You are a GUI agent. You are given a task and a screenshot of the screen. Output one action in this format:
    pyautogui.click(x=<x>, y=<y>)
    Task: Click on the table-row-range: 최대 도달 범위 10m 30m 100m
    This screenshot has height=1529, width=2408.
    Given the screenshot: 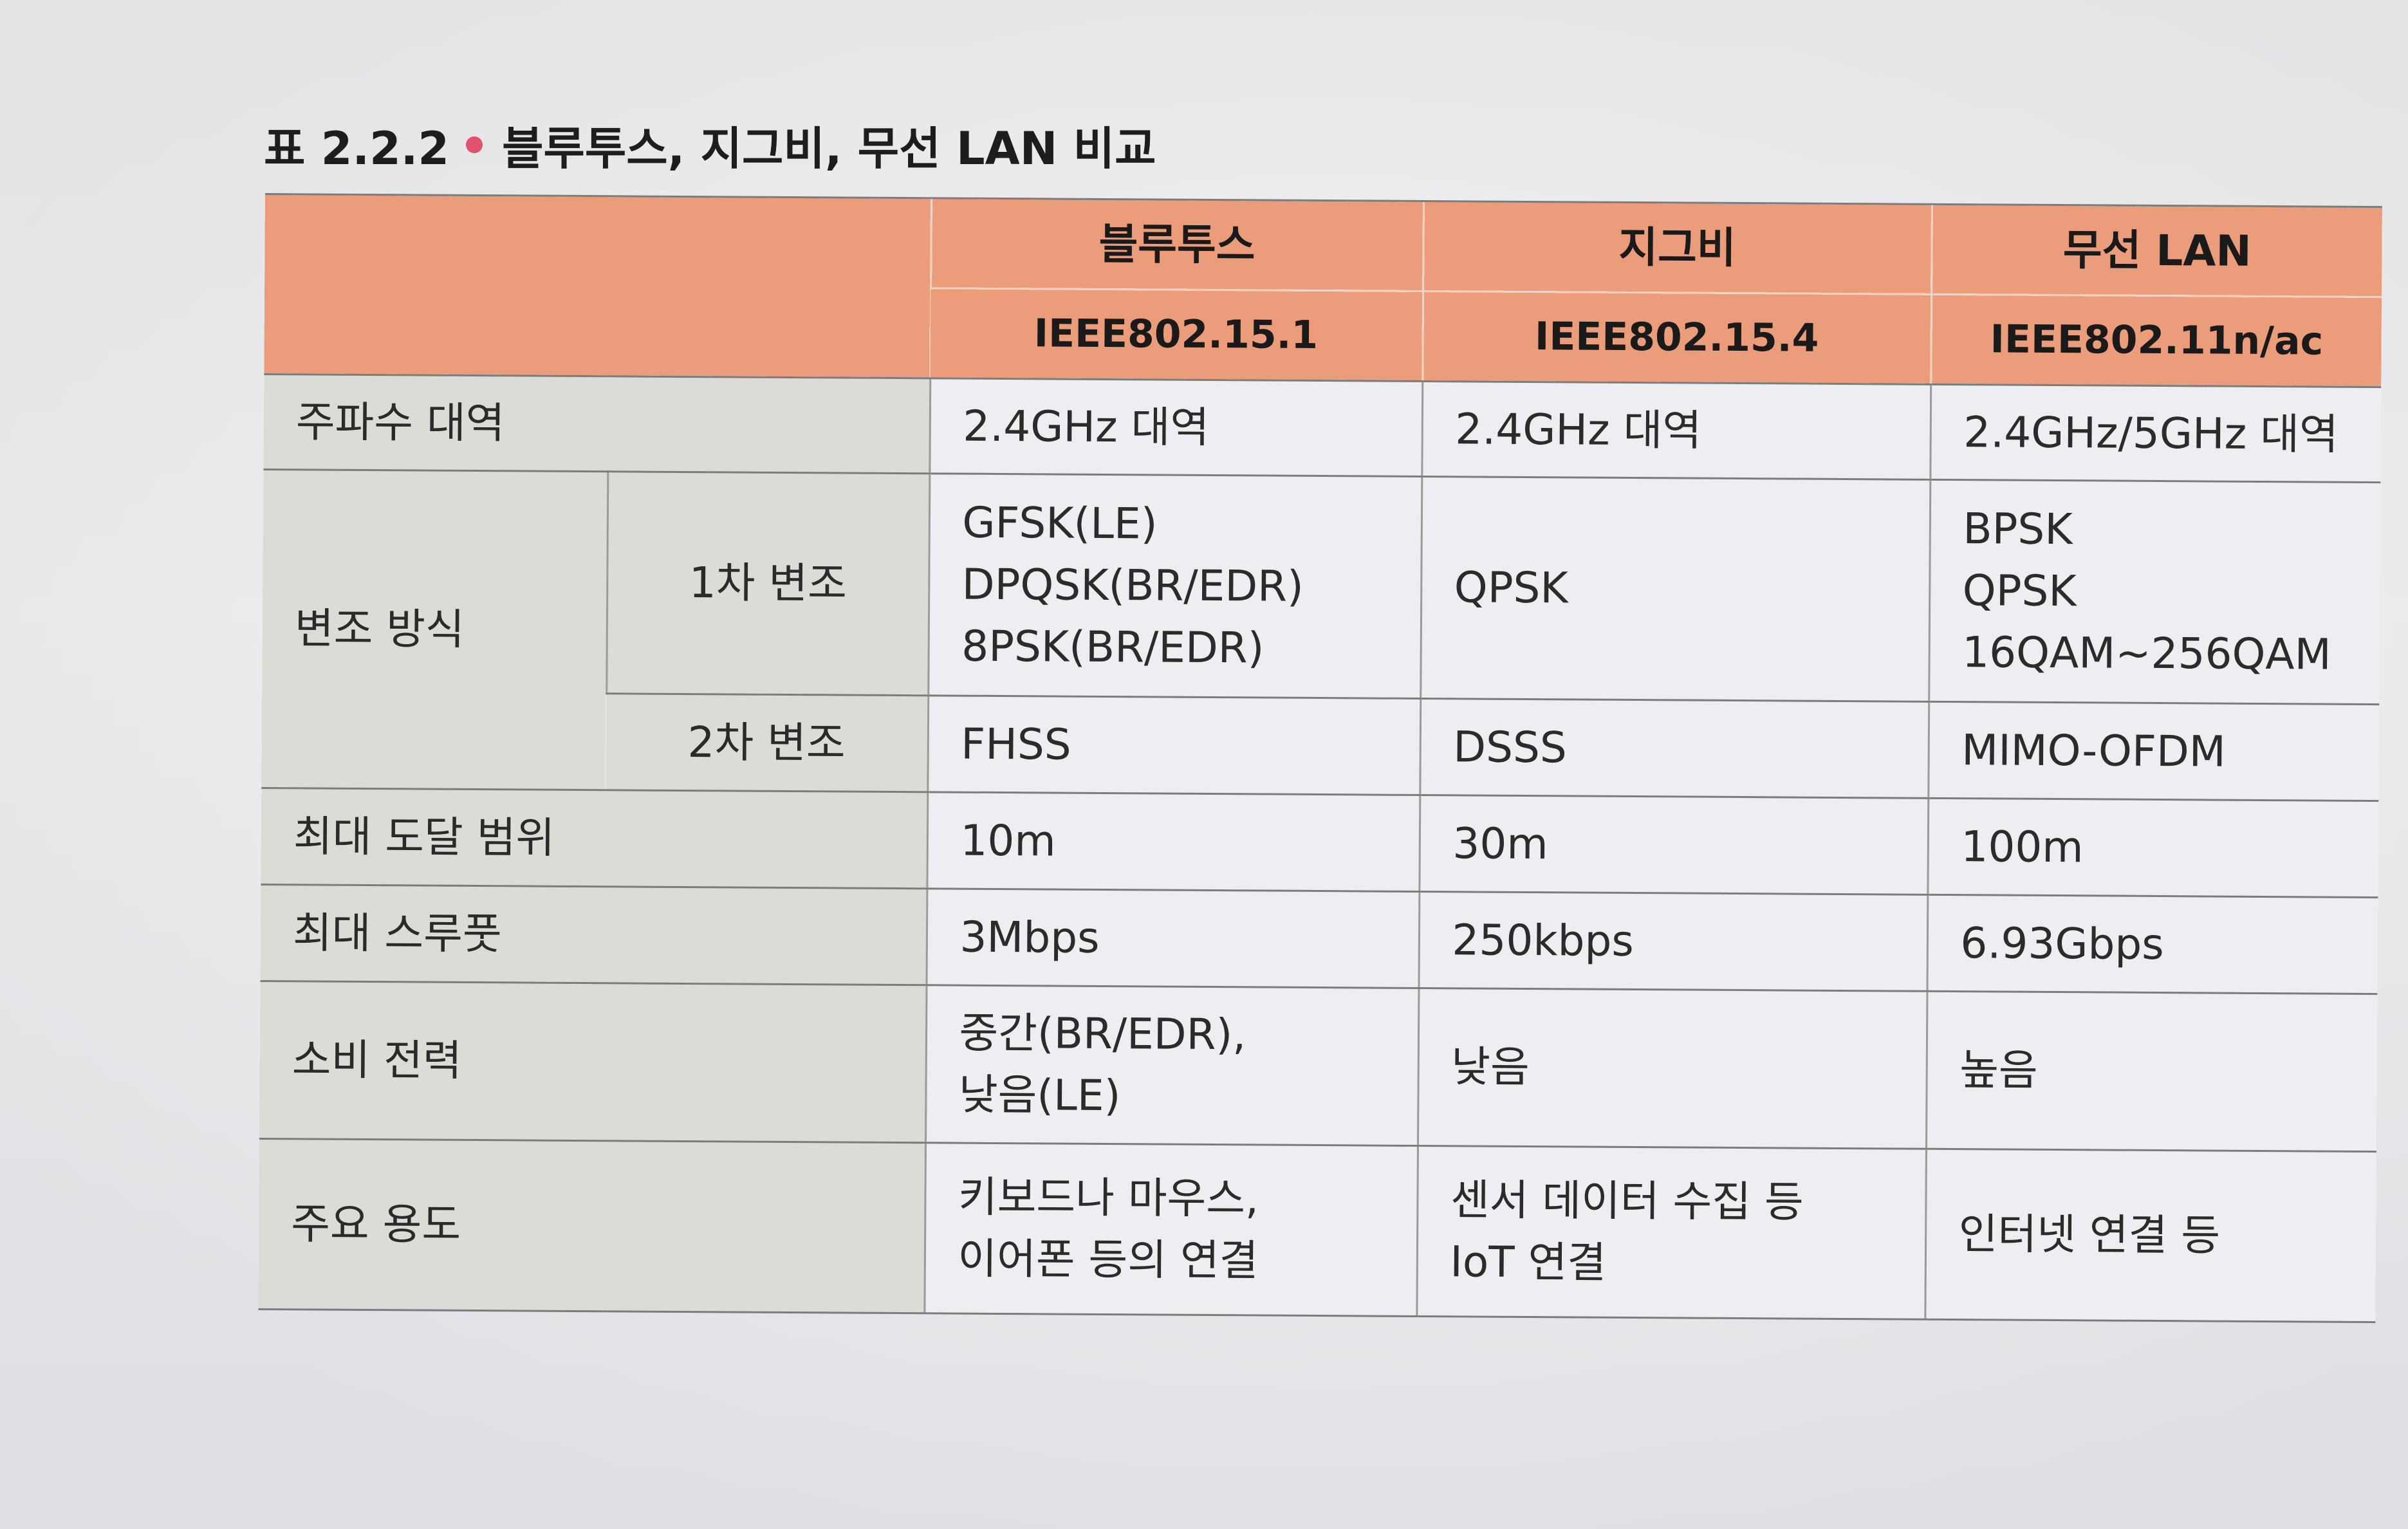 What is the action you would take?
    pyautogui.click(x=1320, y=843)
    